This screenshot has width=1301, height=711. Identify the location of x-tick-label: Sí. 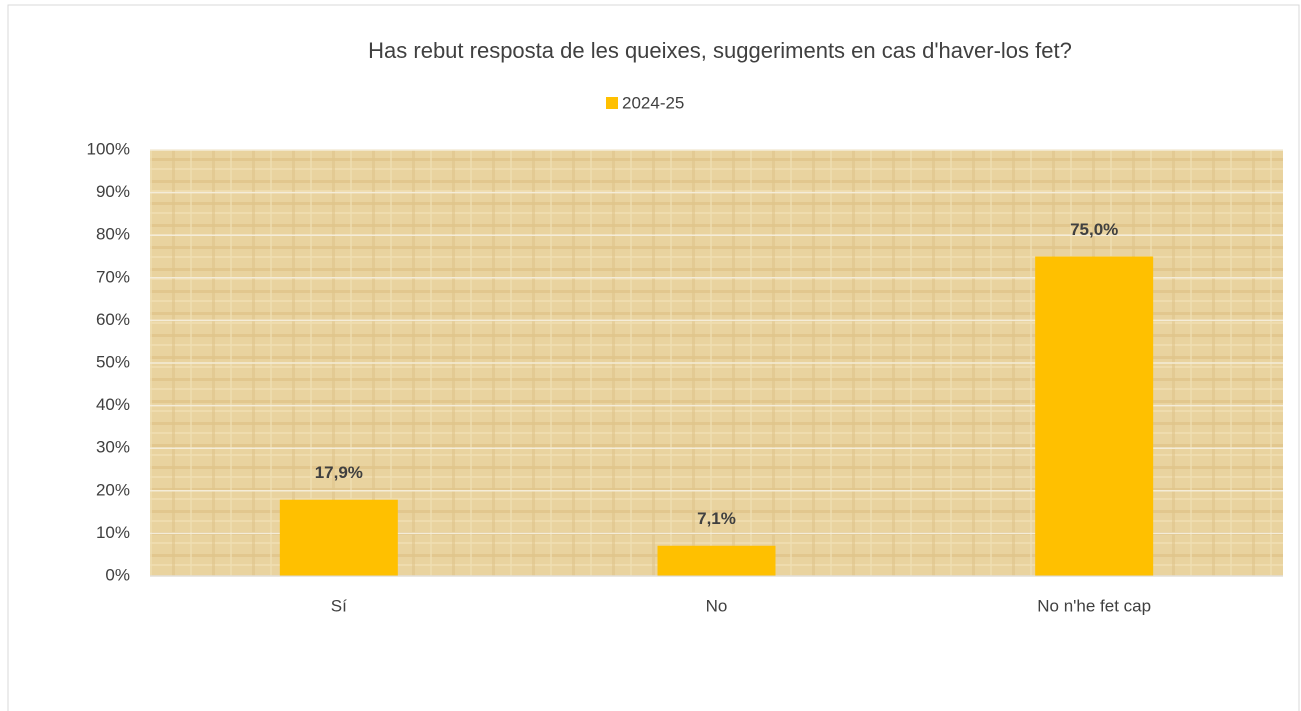
(339, 605).